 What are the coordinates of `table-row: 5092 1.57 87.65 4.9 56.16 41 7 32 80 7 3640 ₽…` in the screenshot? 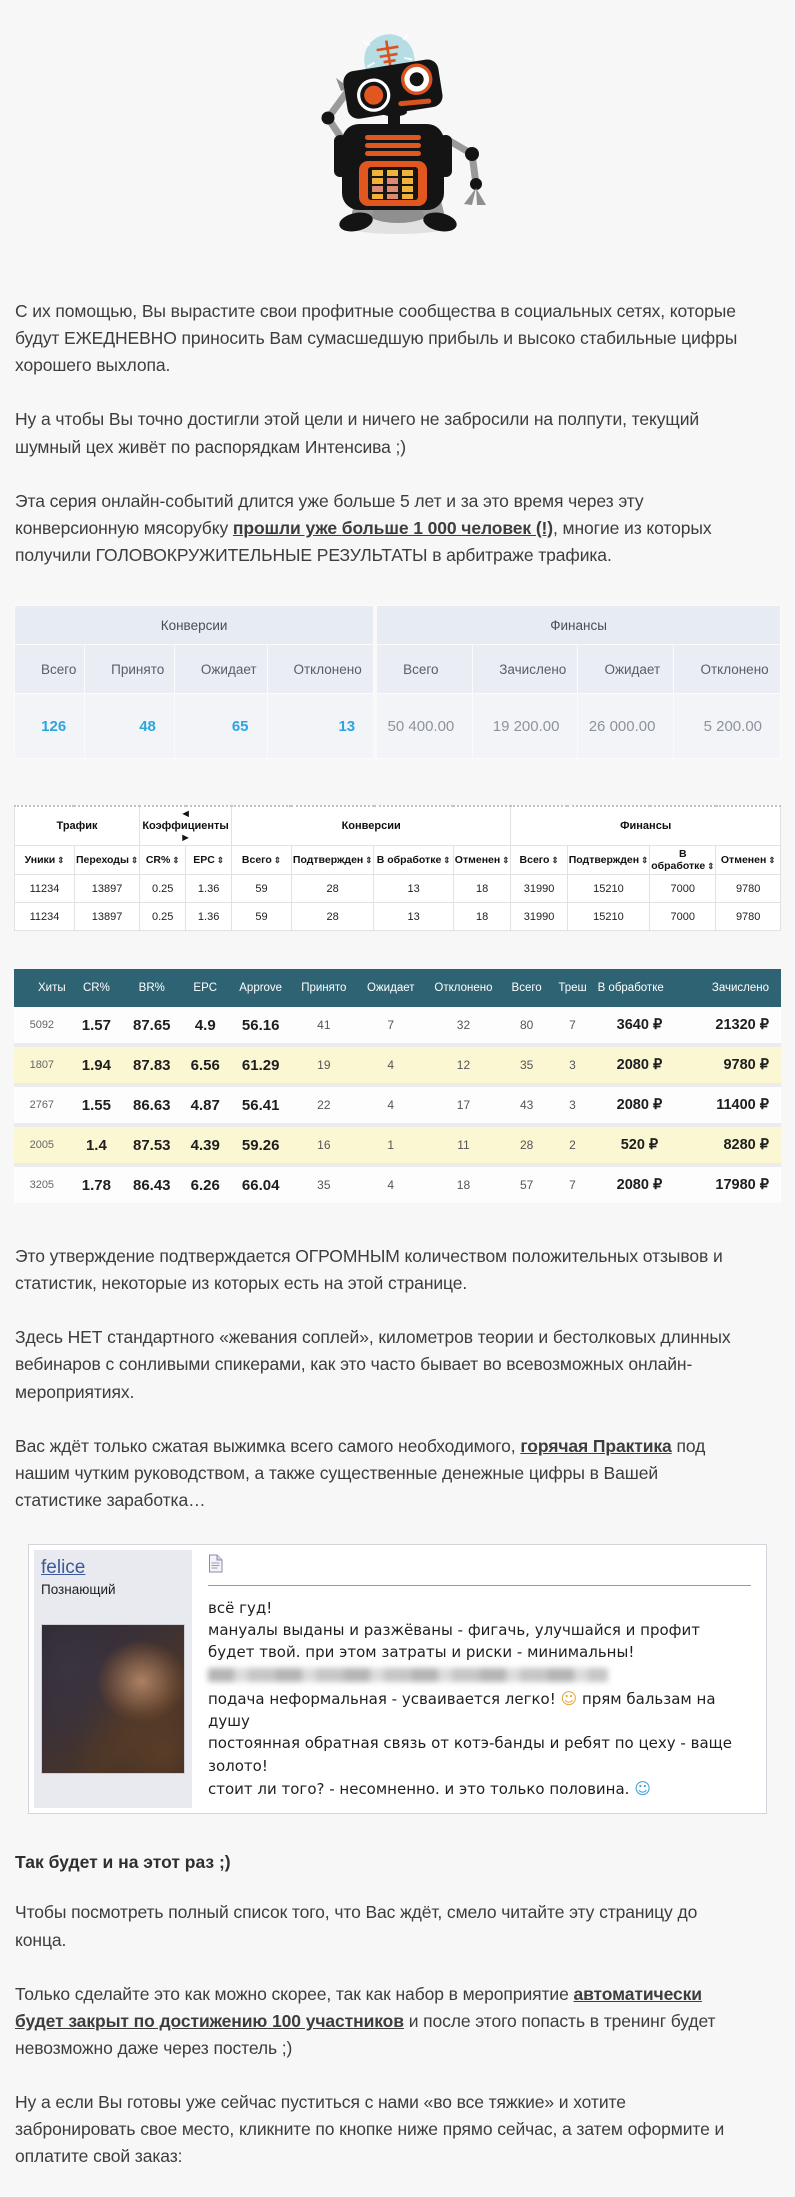 It's located at (397, 1027).